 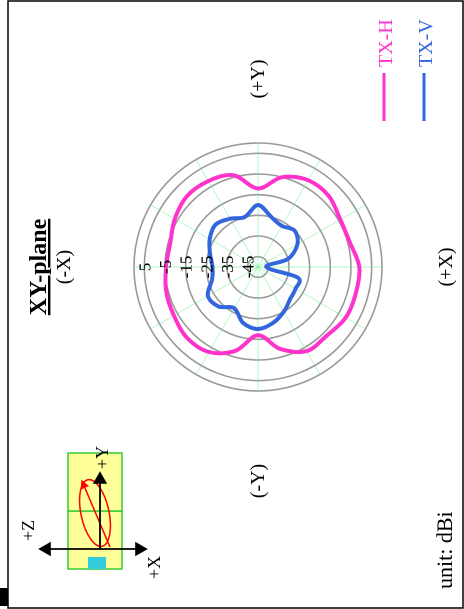 I want to click on radial-tick-label: -5, so click(x=165, y=267).